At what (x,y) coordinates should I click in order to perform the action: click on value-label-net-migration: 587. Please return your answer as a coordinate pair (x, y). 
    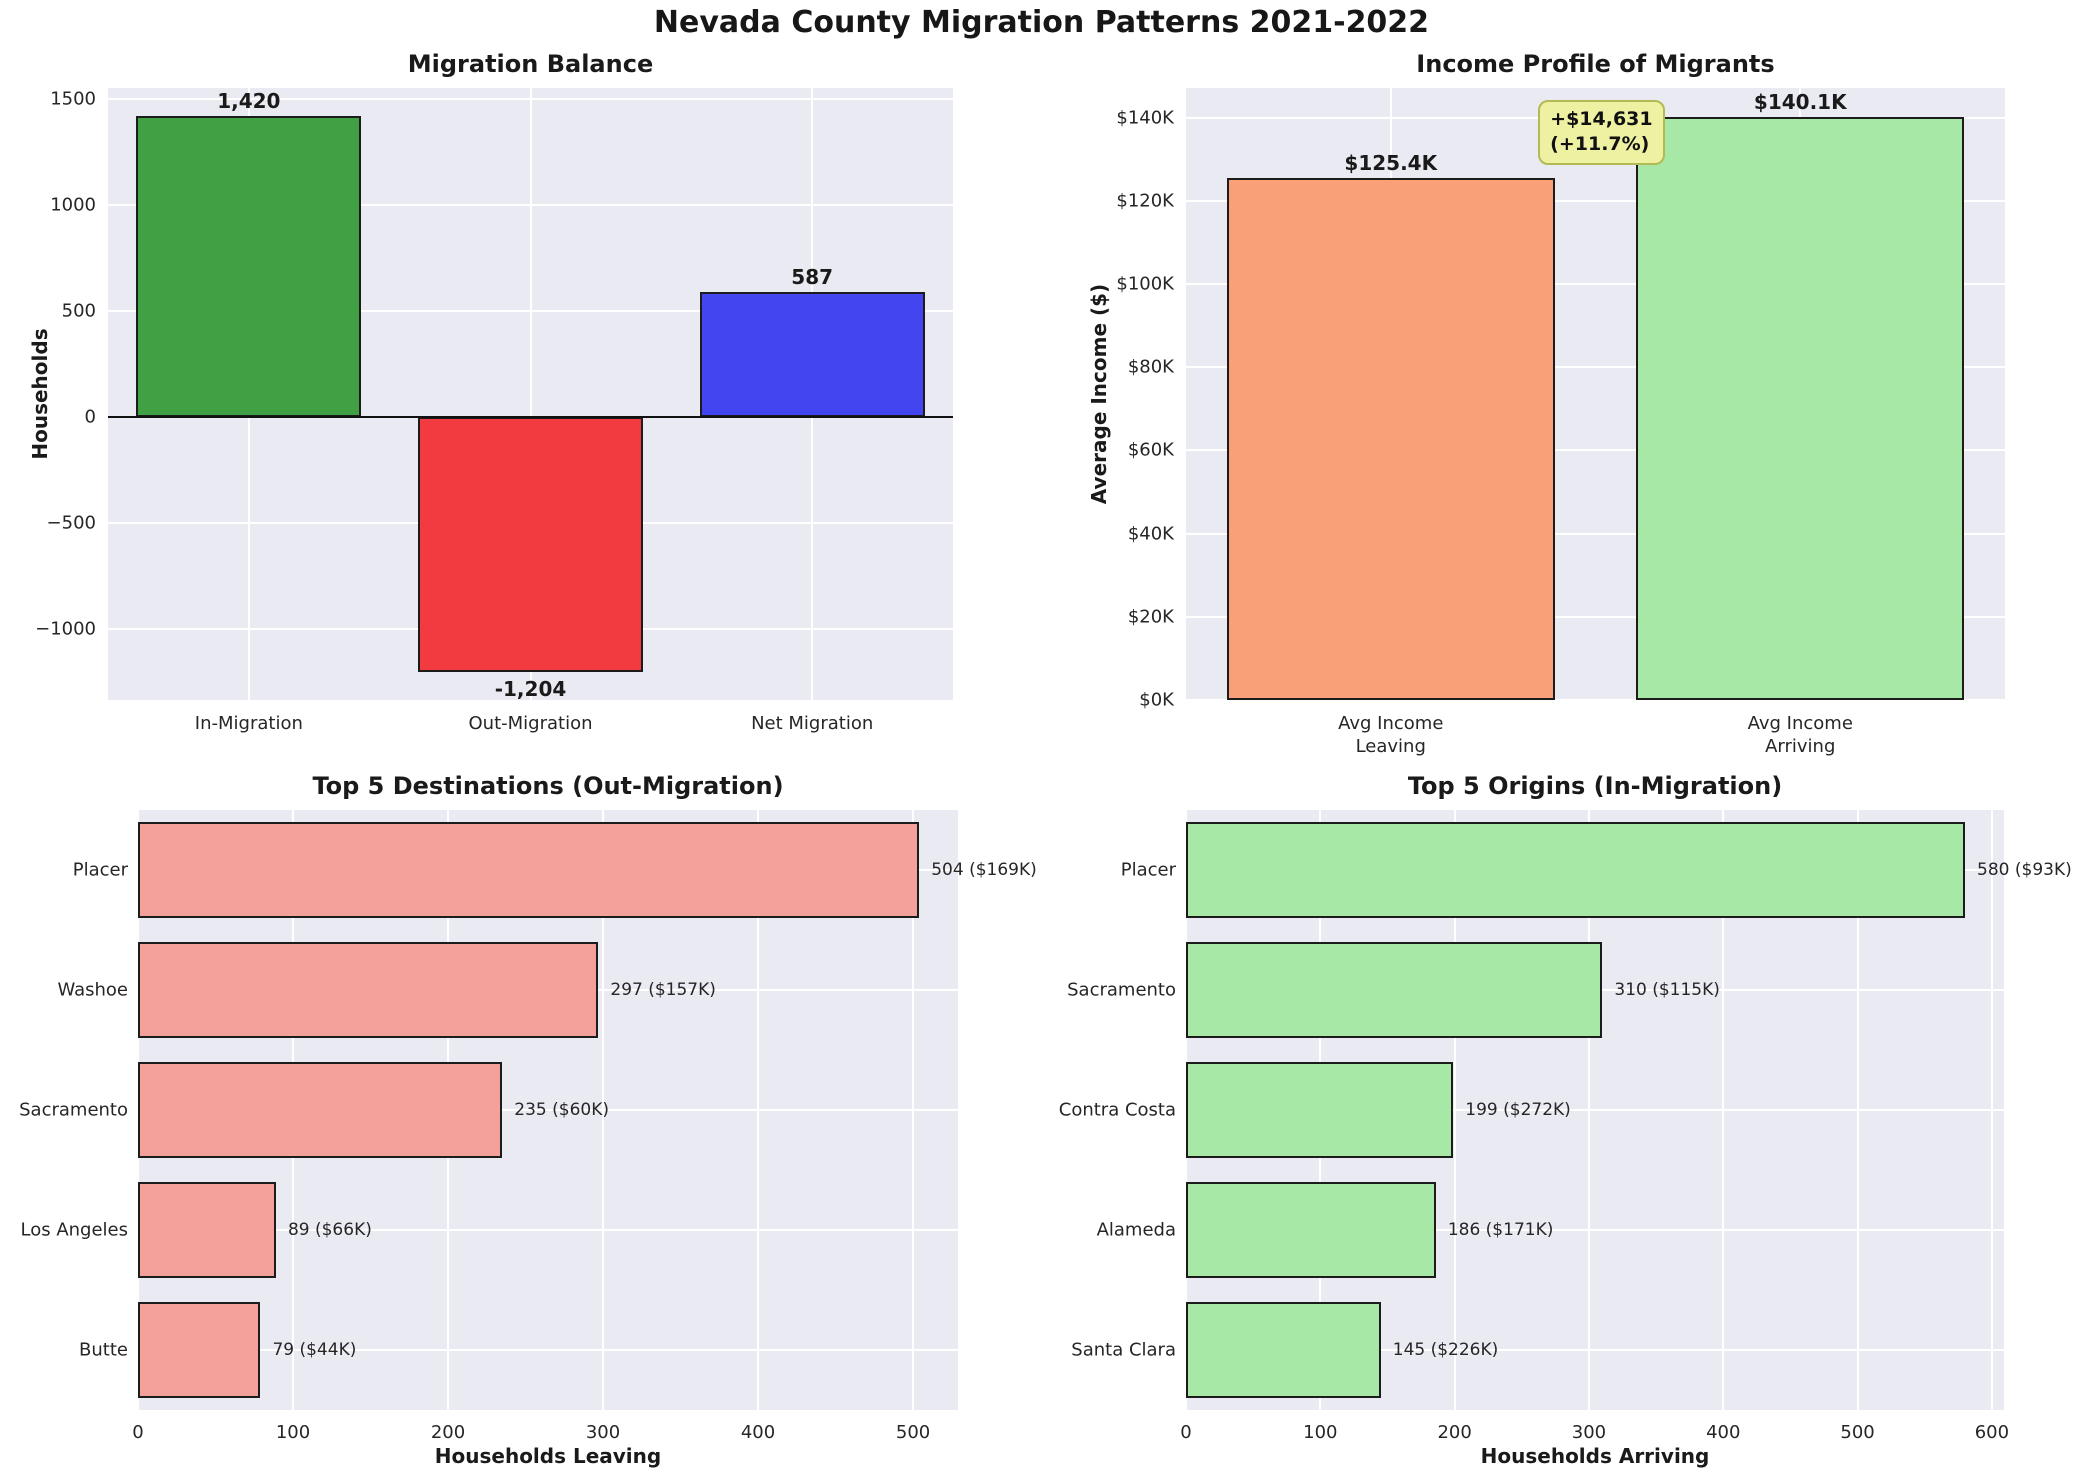
    Looking at the image, I should click on (812, 277).